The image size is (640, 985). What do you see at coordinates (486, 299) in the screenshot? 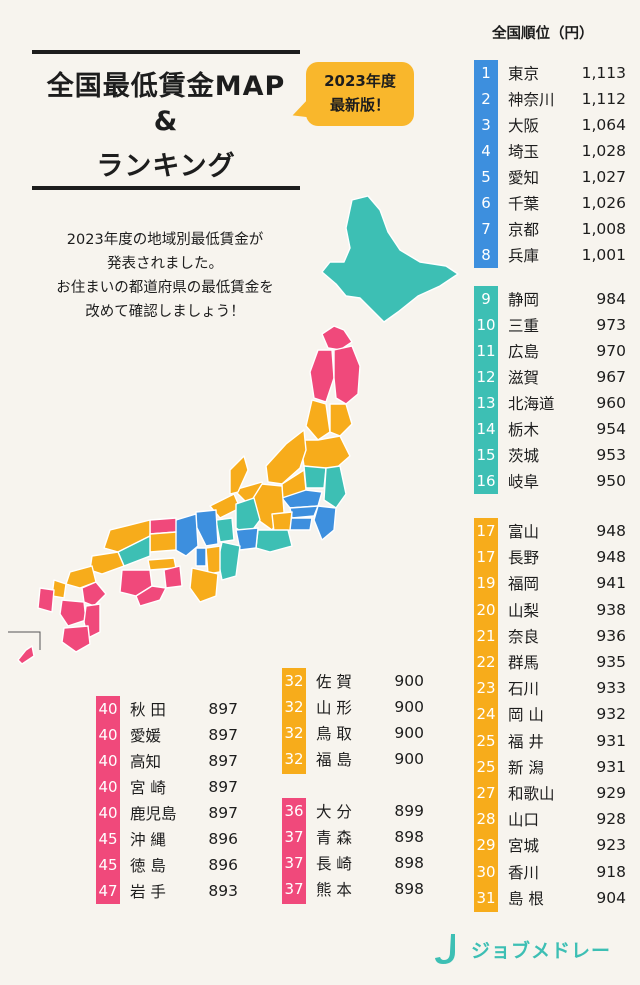
I see `rank-number: 9` at bounding box center [486, 299].